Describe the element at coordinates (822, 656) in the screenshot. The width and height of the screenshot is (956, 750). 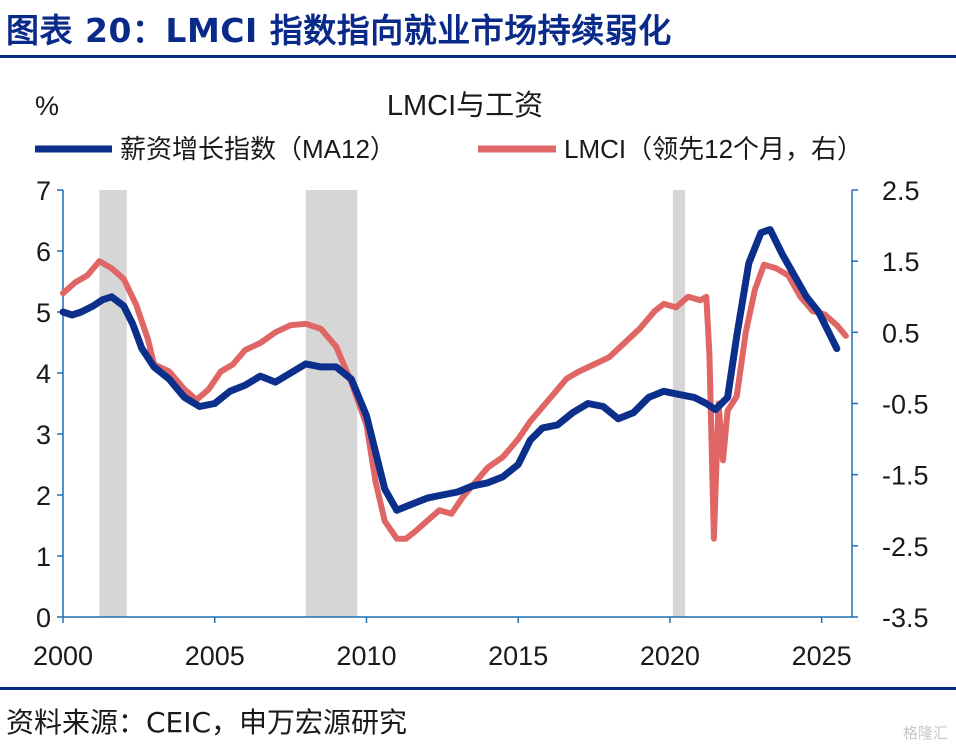
I see `x-tick-label-5: 2025` at that location.